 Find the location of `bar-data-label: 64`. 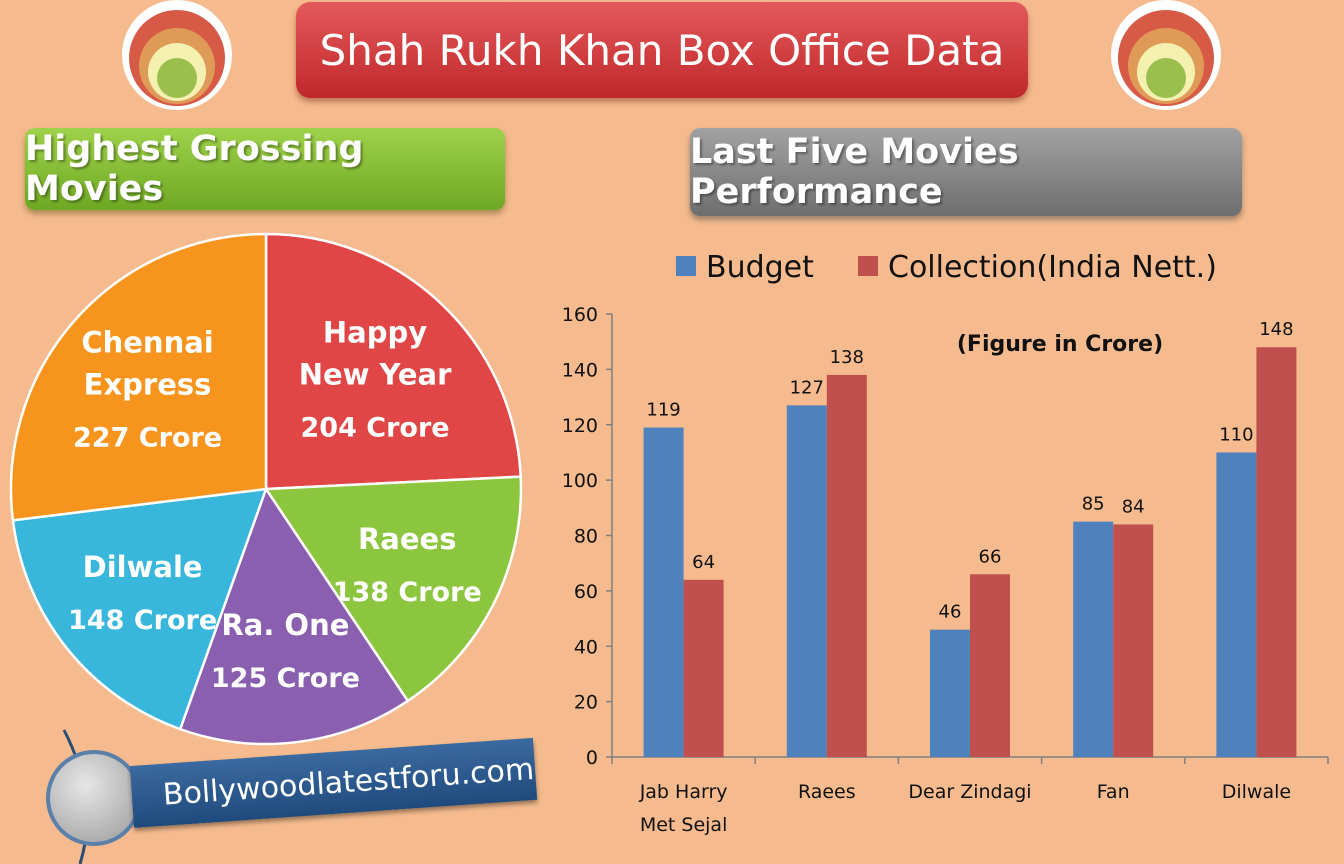

bar-data-label: 64 is located at coordinates (703, 562).